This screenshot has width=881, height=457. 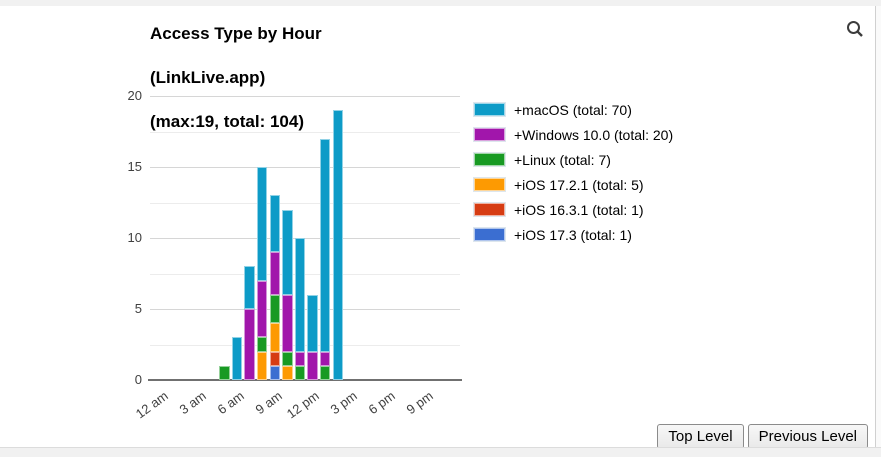 I want to click on bar-9am, so click(x=275, y=287).